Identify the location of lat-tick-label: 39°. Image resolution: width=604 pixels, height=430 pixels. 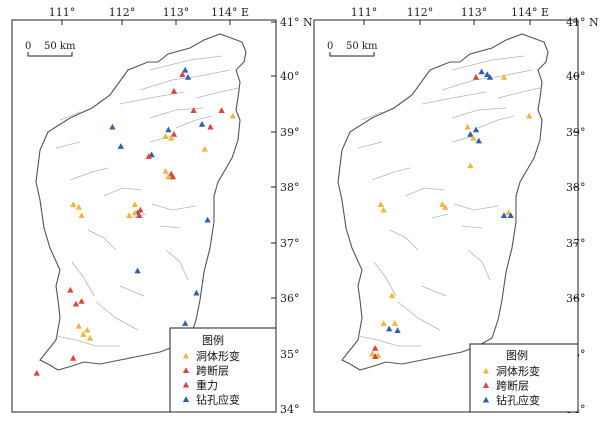
(576, 132).